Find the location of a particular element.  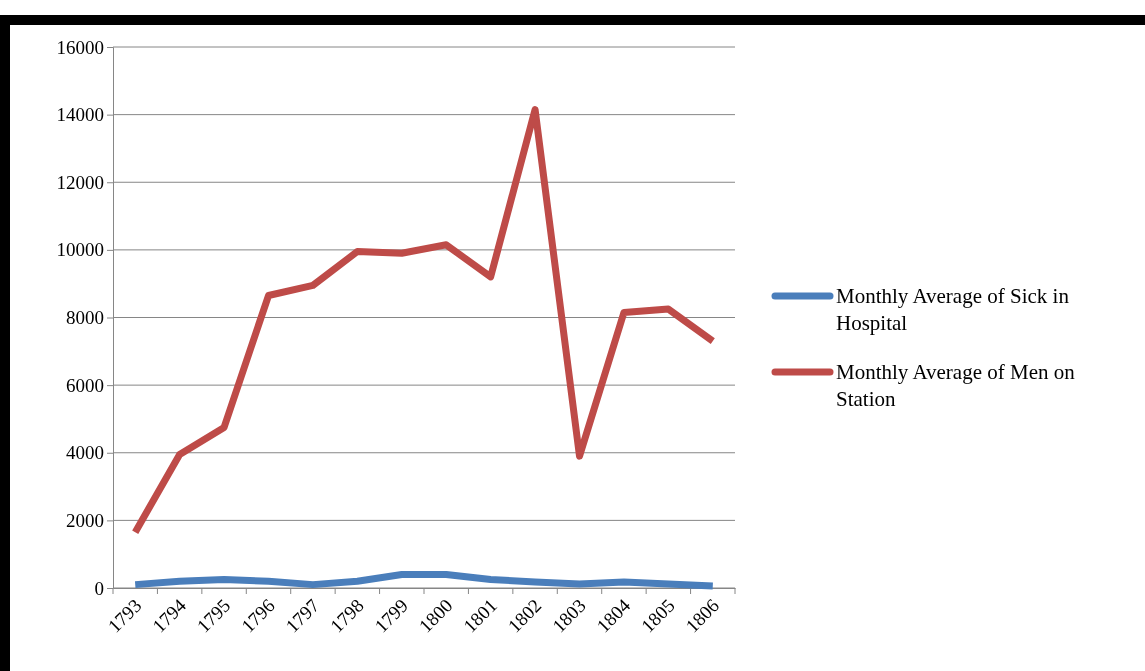

y-tick-label: 0 is located at coordinates (99, 588).